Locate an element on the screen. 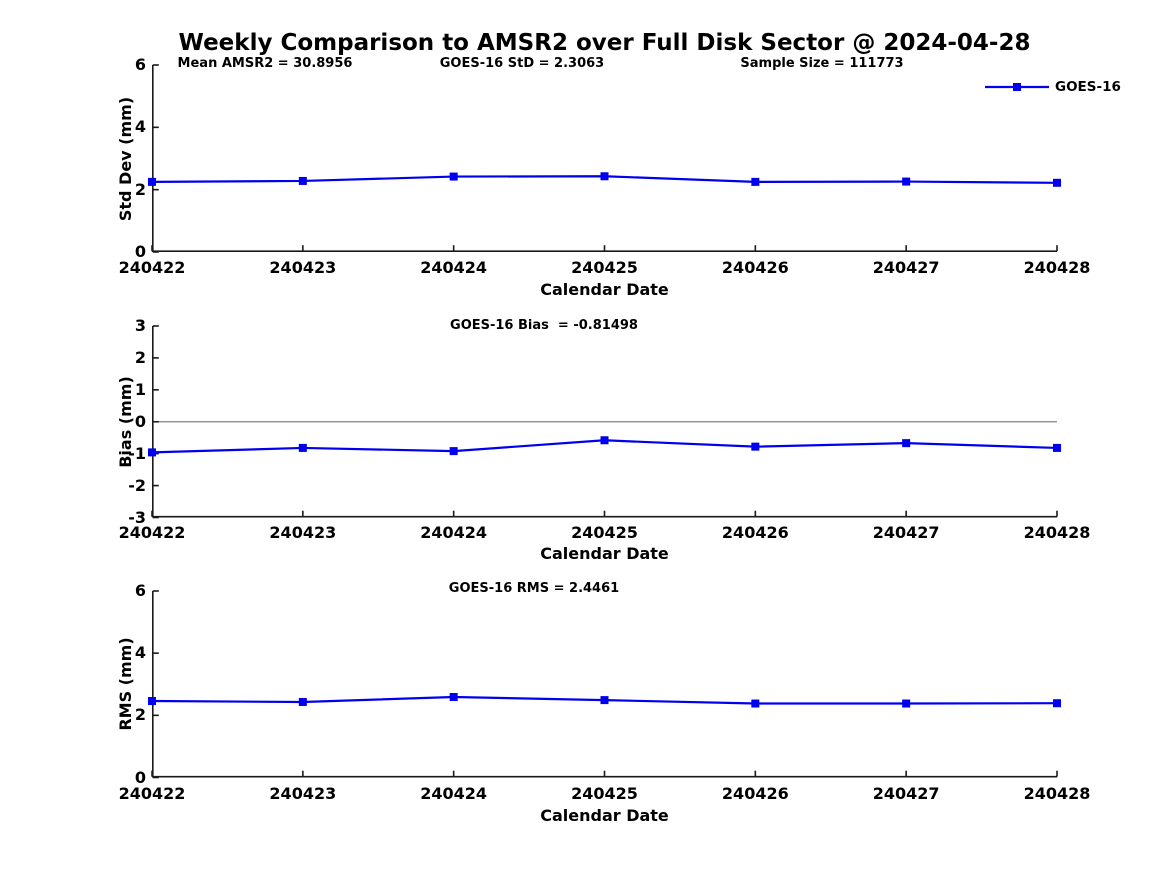  legend: GOES-16 is located at coordinates (1053, 87).